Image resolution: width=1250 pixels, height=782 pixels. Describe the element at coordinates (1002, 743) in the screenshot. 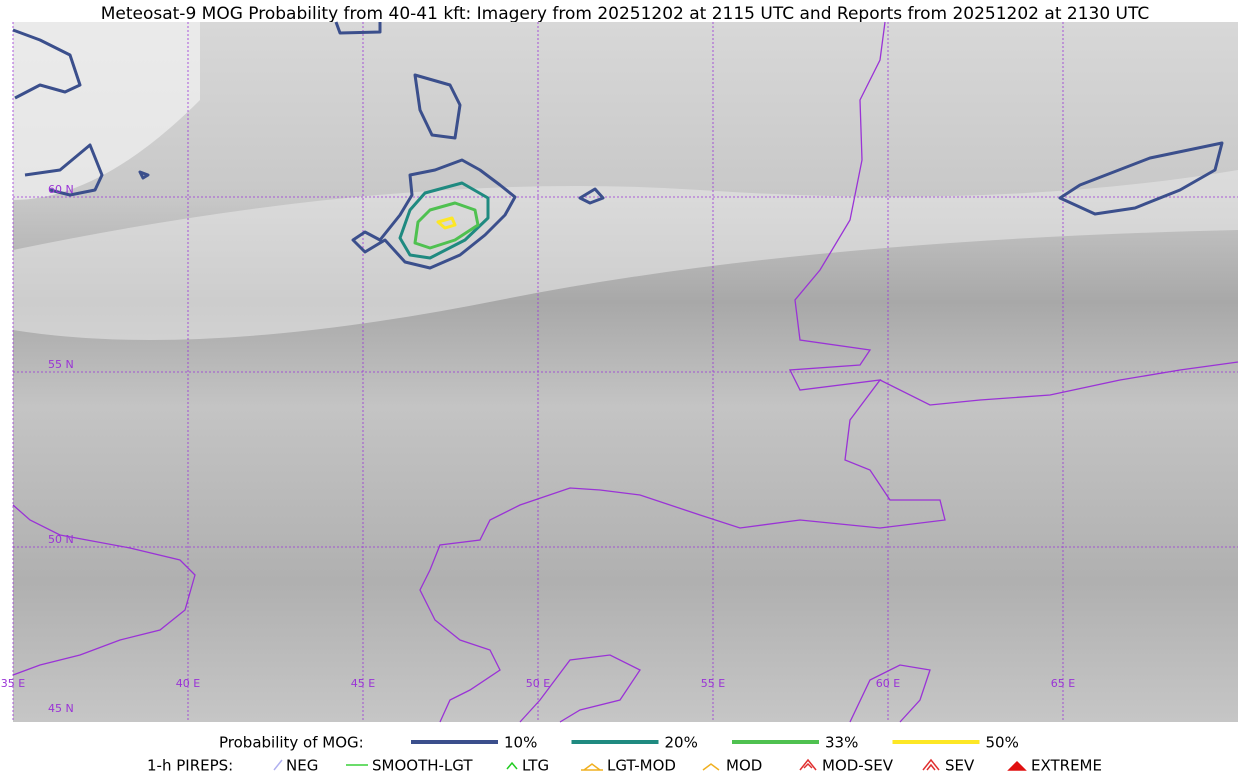

I see `legend-label: 50%` at that location.